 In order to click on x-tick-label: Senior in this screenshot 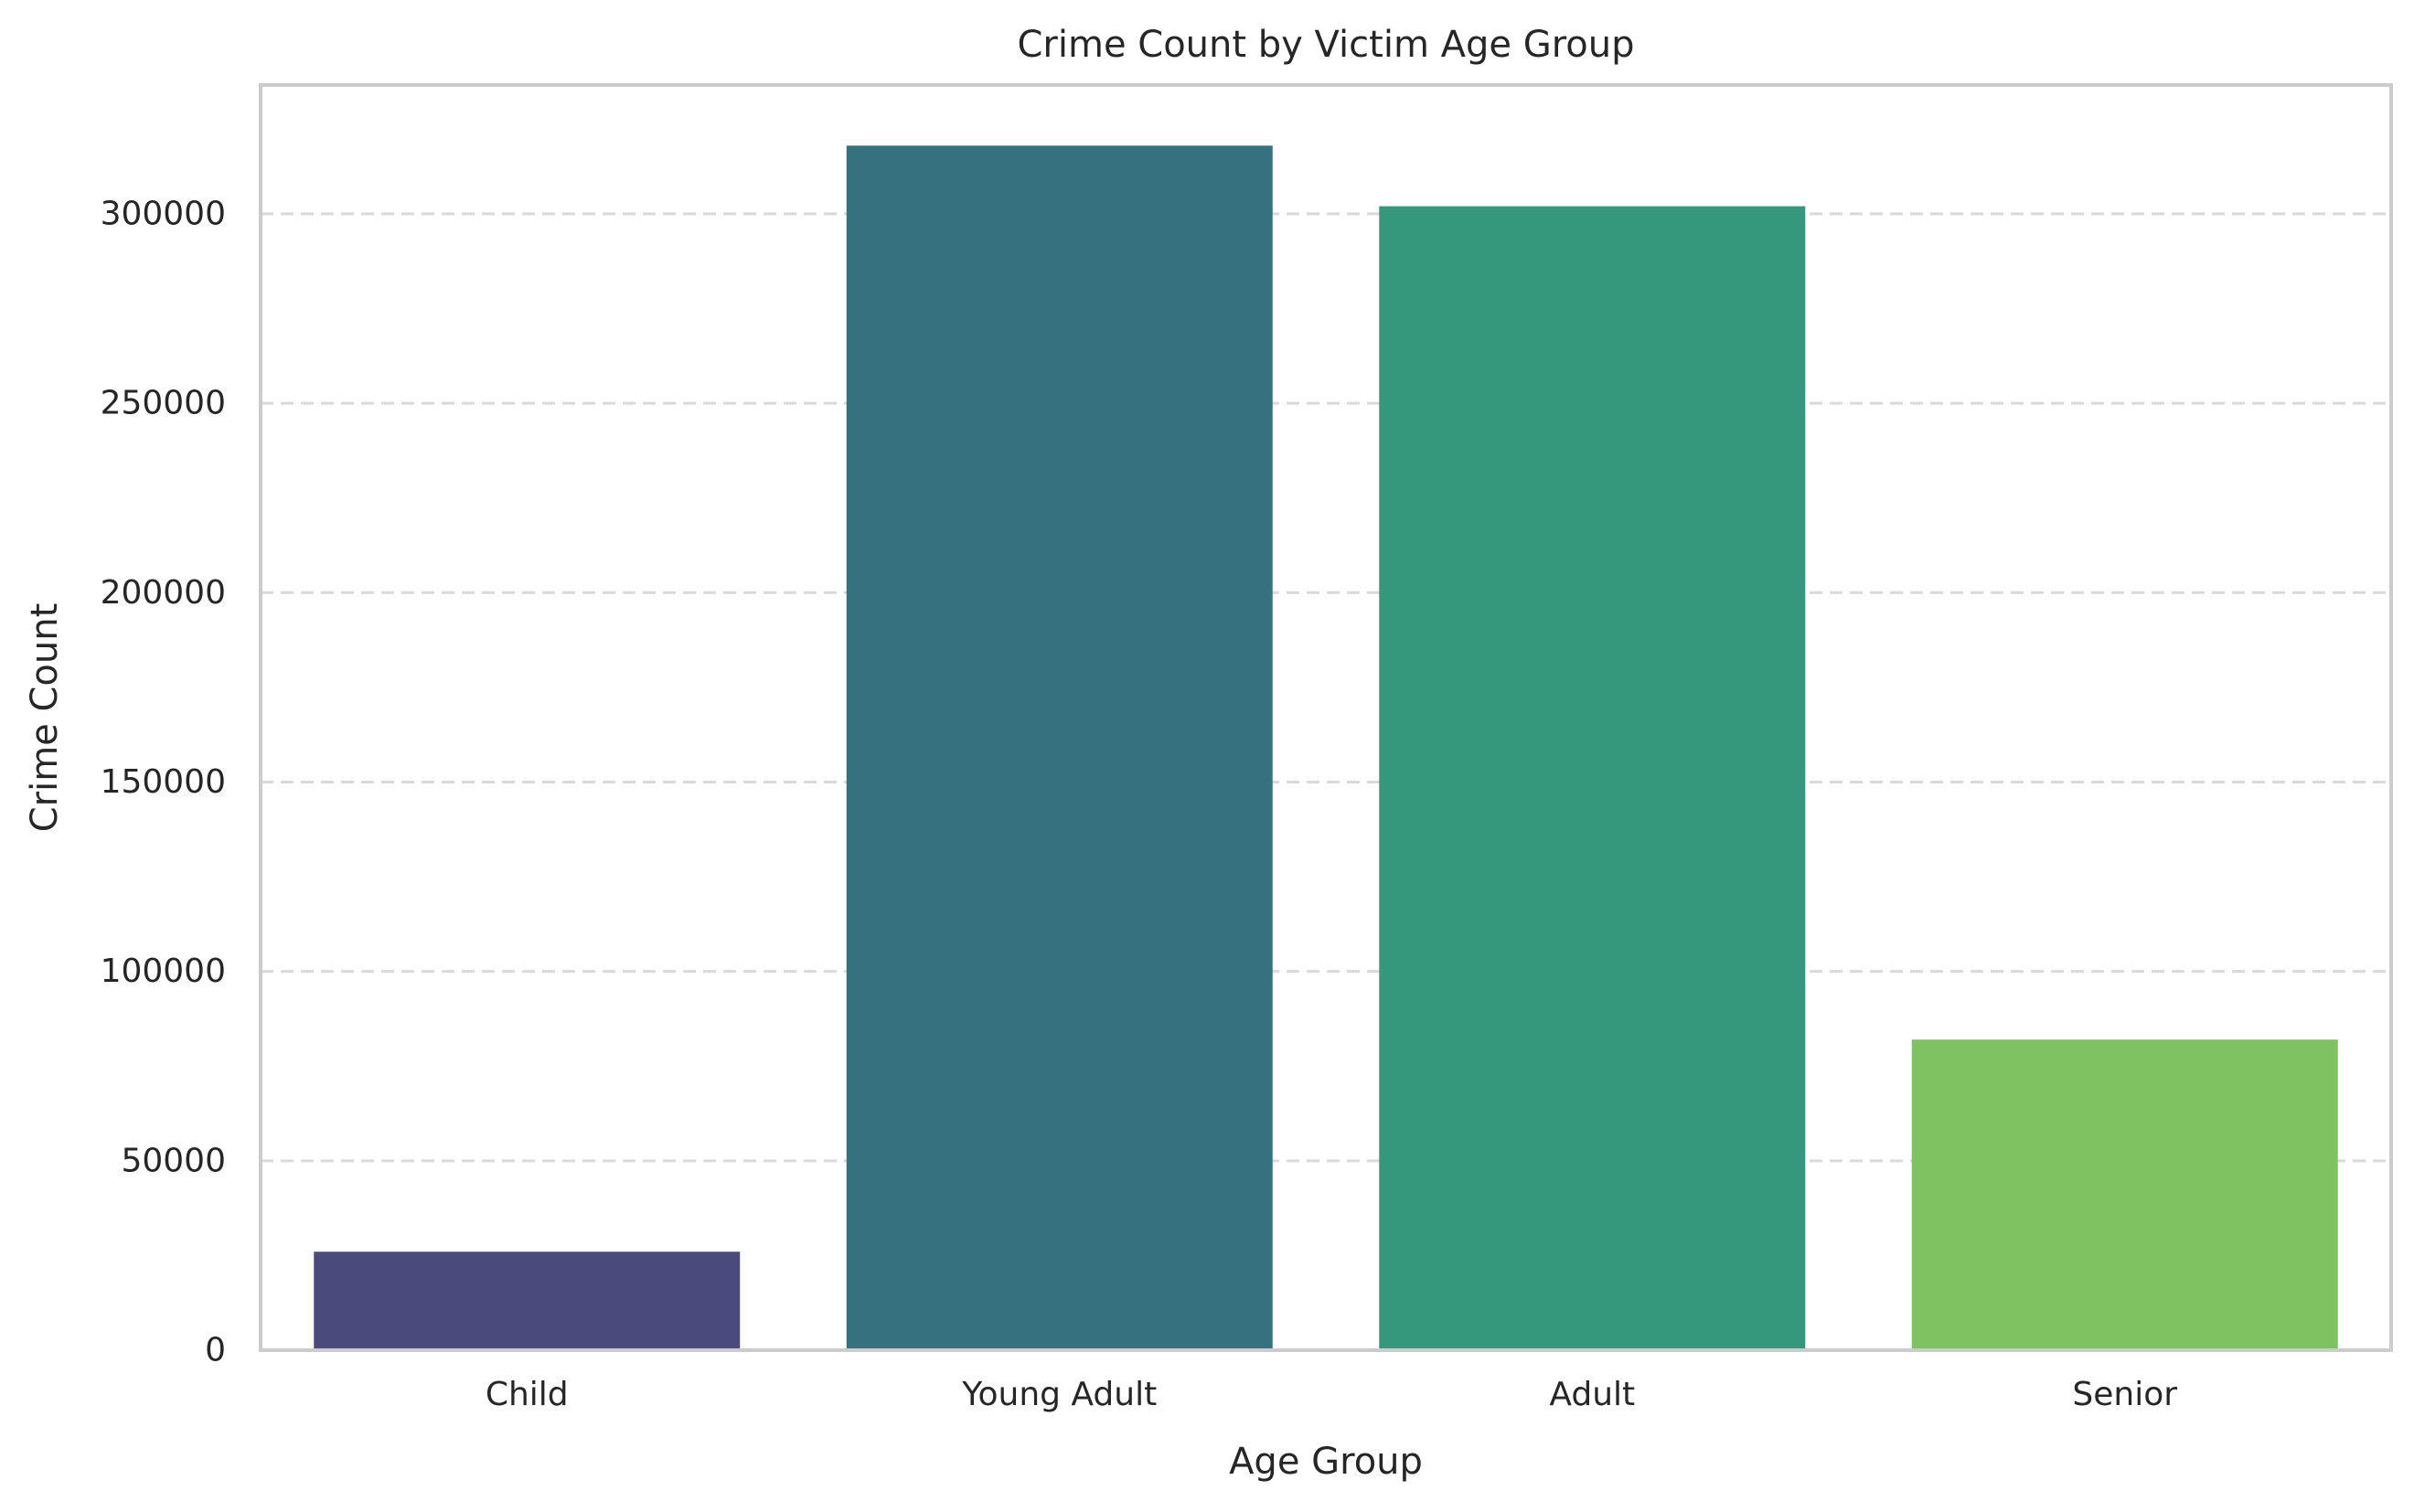, I will do `click(2124, 1394)`.